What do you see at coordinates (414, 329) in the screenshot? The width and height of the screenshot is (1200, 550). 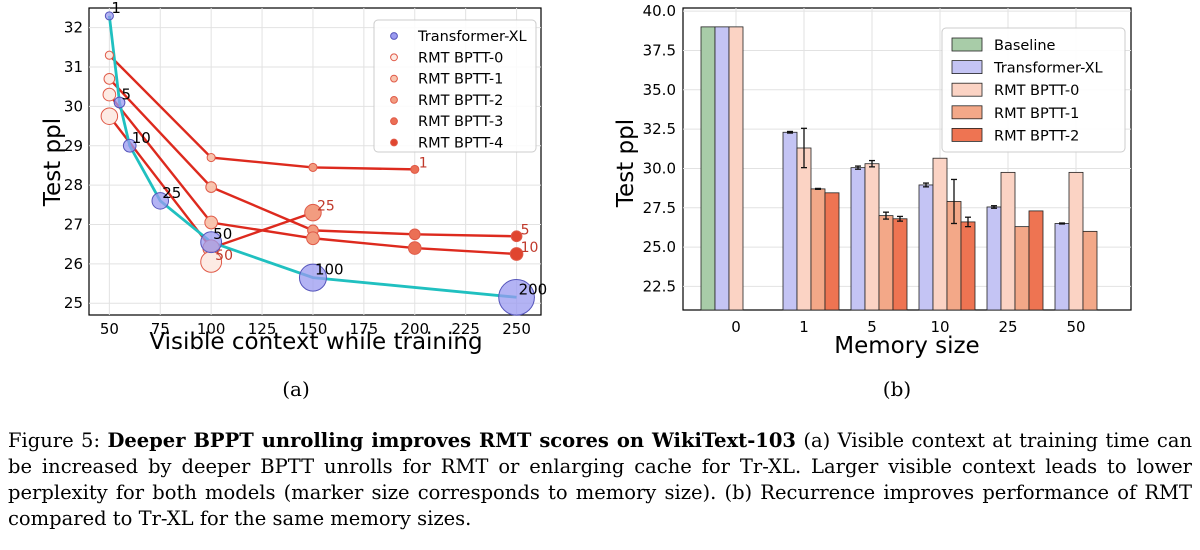 I see `x-tick-label: 200` at bounding box center [414, 329].